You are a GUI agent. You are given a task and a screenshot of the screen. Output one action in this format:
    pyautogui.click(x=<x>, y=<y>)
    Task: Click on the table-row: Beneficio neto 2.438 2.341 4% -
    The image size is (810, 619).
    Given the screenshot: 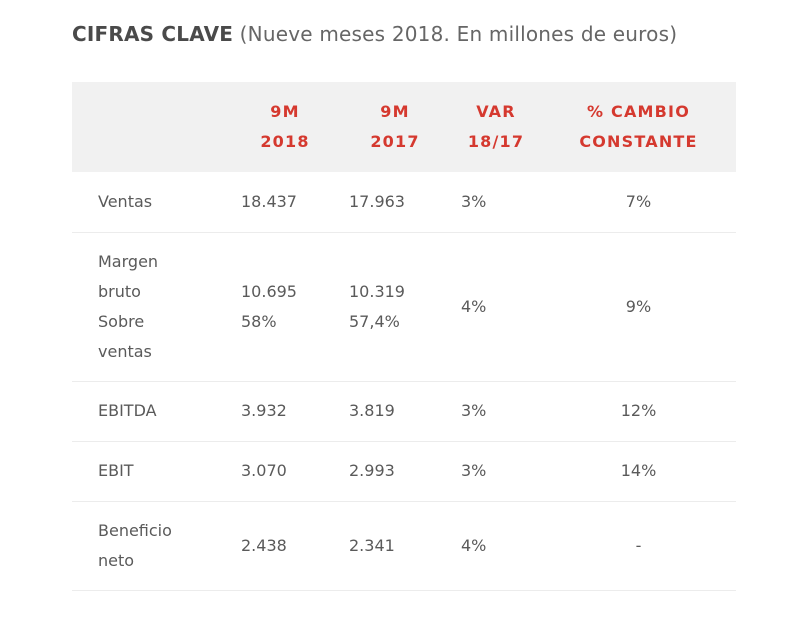 What is the action you would take?
    pyautogui.click(x=404, y=546)
    